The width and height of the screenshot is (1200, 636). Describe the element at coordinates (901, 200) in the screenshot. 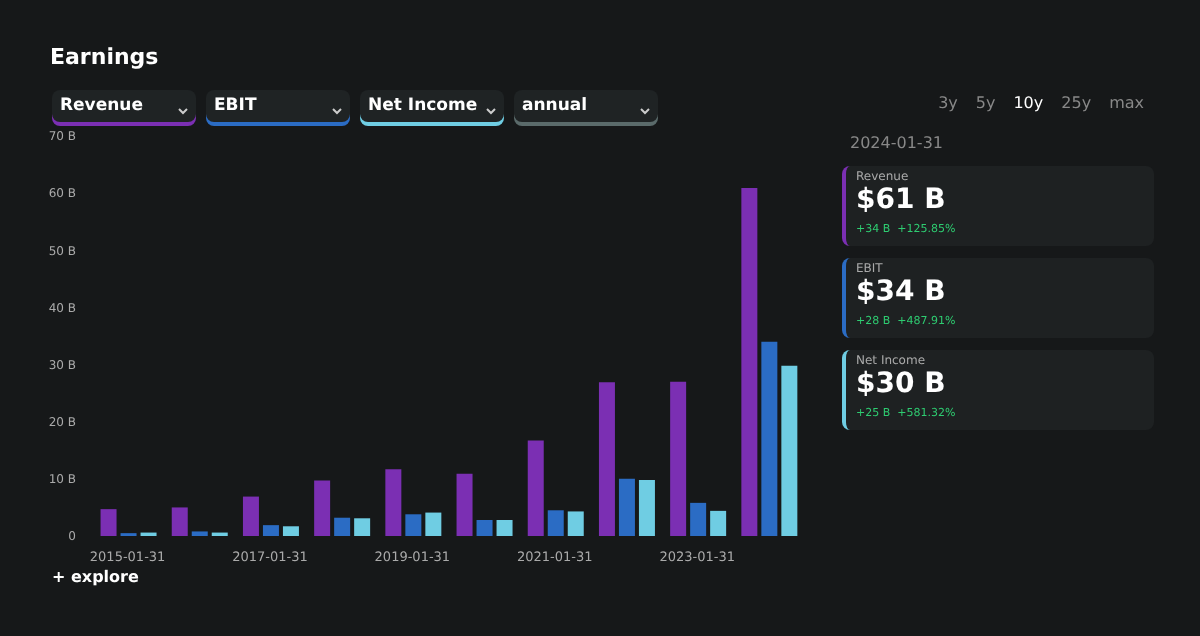

I see `text: $61 B` at that location.